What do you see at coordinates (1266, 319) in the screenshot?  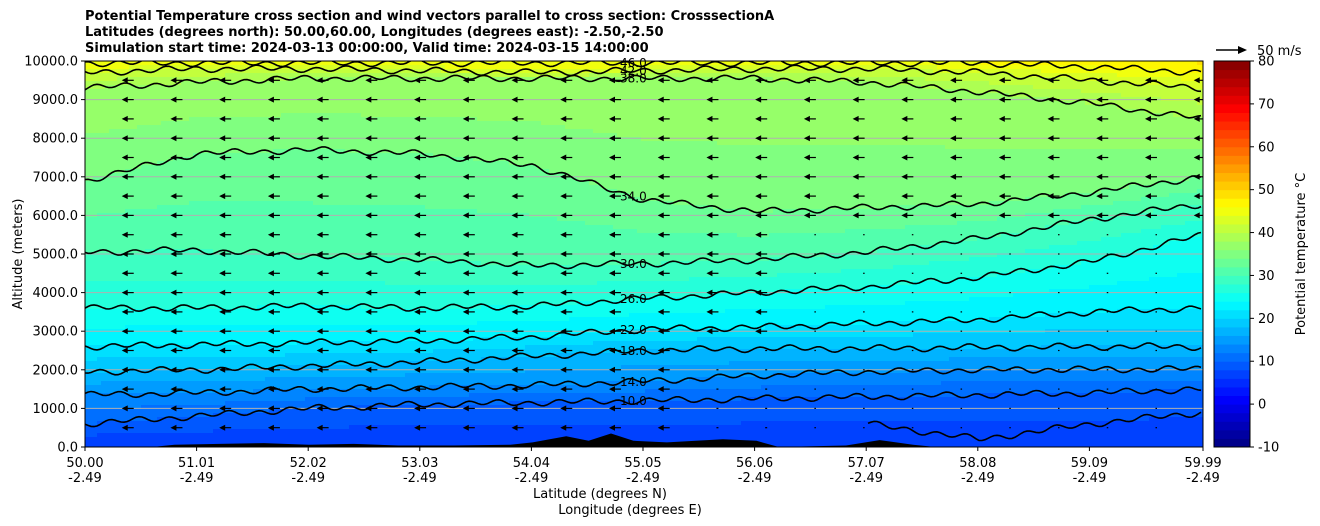 I see `colorbar-tick-label: 20` at bounding box center [1266, 319].